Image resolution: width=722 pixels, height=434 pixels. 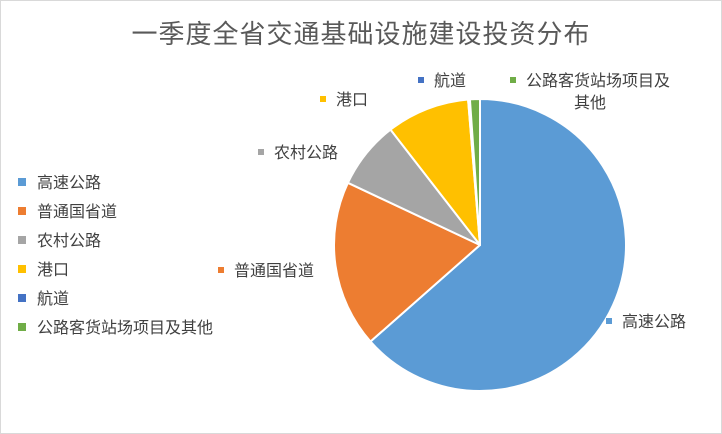 I want to click on legend-label: 普通国省道, so click(x=77, y=211).